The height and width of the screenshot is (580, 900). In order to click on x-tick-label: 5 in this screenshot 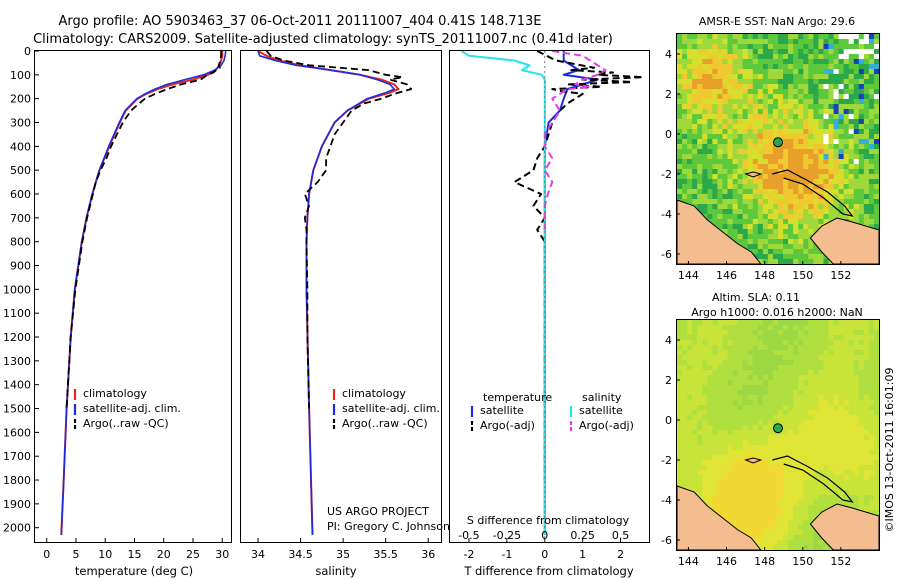, I will do `click(75, 554)`.